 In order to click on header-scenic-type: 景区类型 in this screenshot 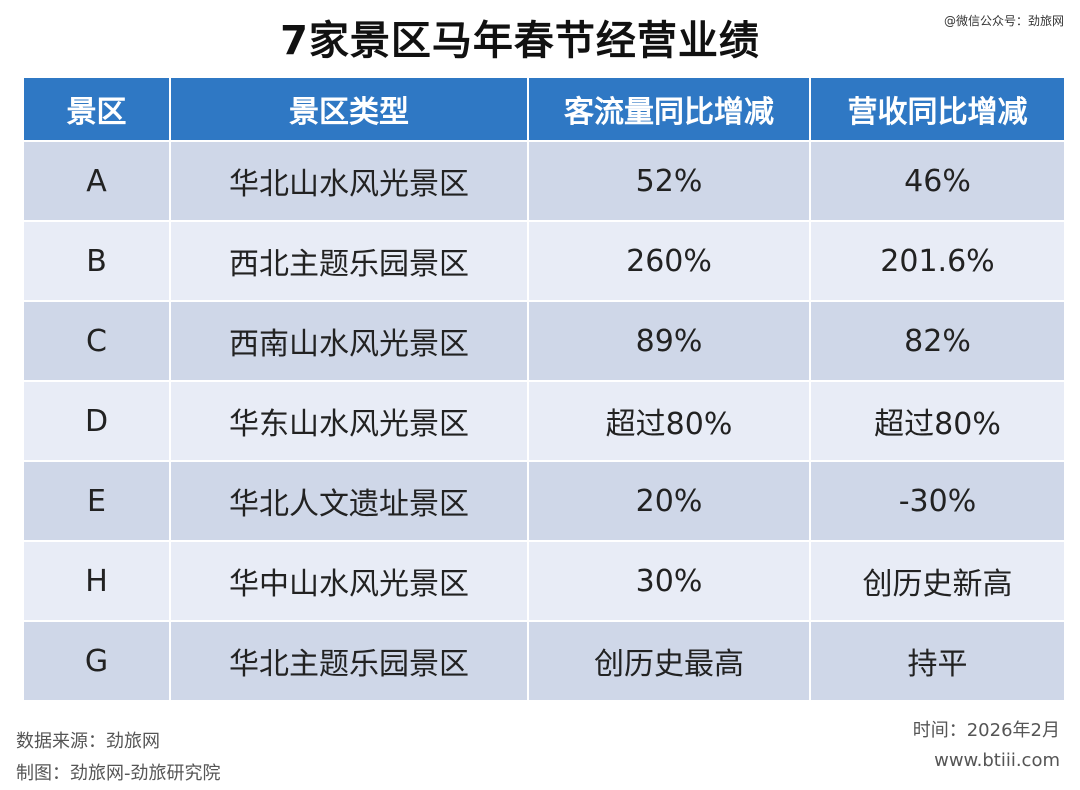, I will do `click(349, 109)`.